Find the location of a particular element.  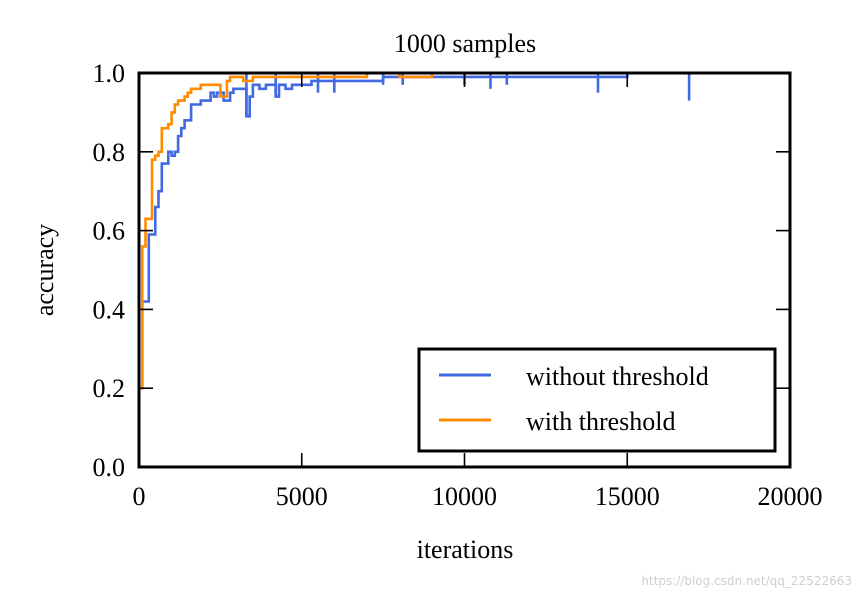

legend-box is located at coordinates (597, 400).